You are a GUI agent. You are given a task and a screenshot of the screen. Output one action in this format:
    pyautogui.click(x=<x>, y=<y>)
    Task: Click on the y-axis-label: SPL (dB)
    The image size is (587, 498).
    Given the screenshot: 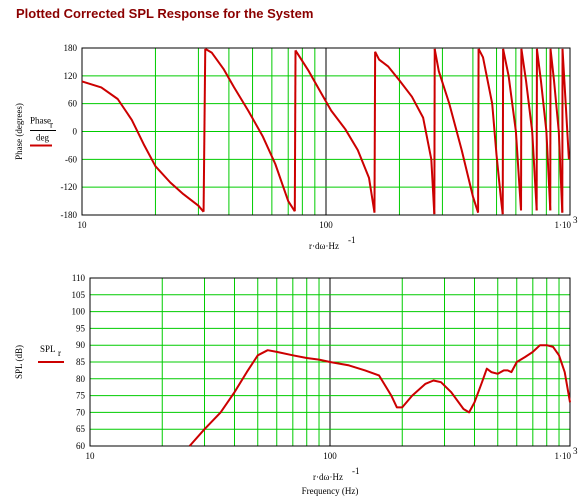 What is the action you would take?
    pyautogui.click(x=19, y=362)
    